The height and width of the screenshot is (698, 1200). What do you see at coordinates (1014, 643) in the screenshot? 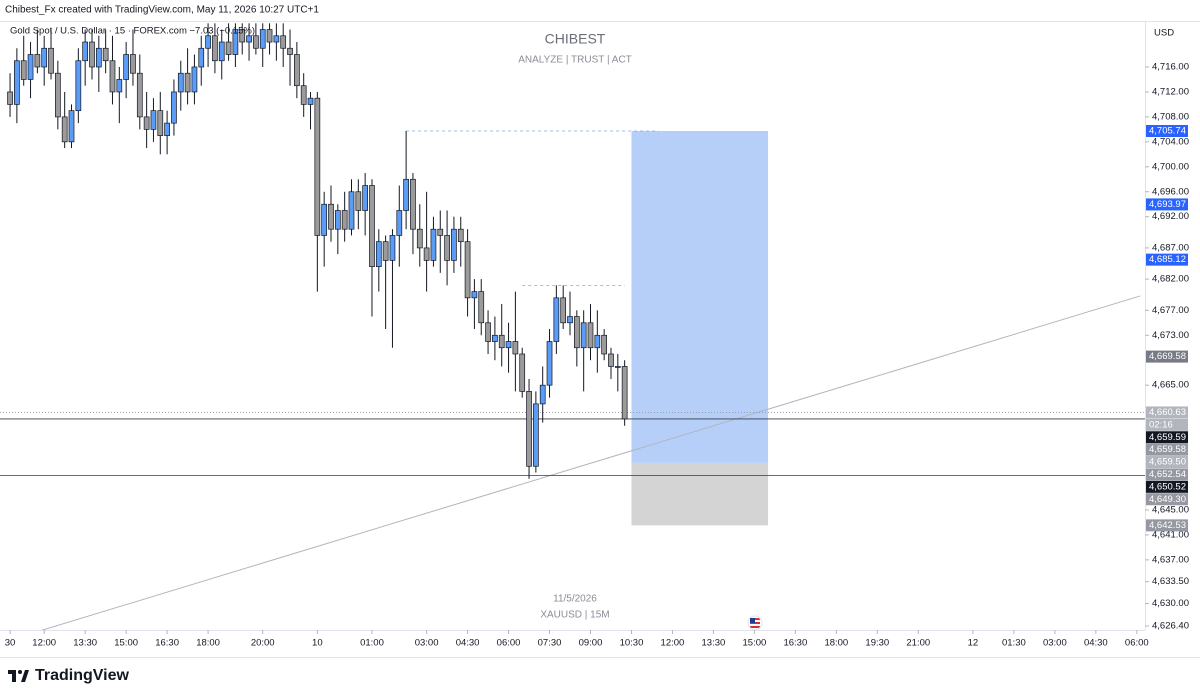
I see `x-tick-label: 01:30` at bounding box center [1014, 643].